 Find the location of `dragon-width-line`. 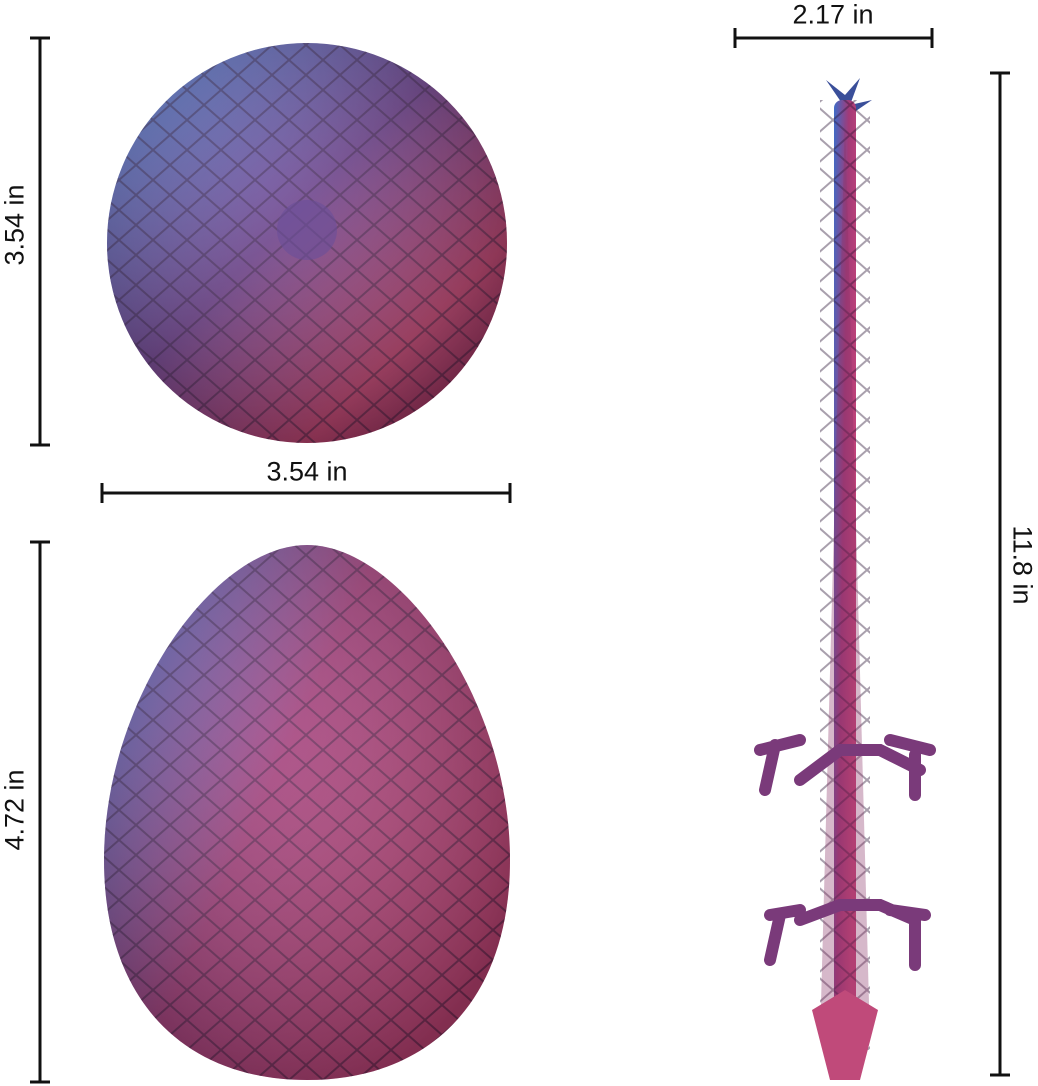

dragon-width-line is located at coordinates (833, 38).